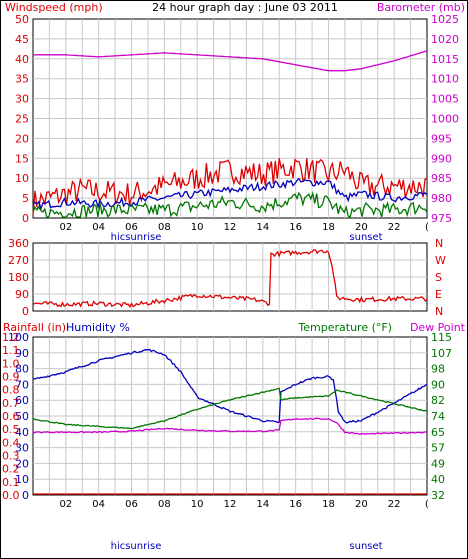  Describe the element at coordinates (136, 237) in the screenshot. I see `sunrise-label-top: hicsunrise` at that location.